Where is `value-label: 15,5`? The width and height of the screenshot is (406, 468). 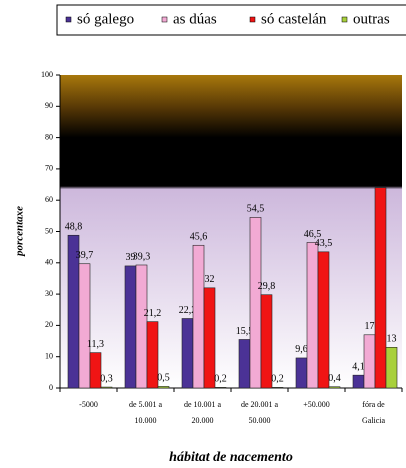 value-label: 15,5 is located at coordinates (245, 331).